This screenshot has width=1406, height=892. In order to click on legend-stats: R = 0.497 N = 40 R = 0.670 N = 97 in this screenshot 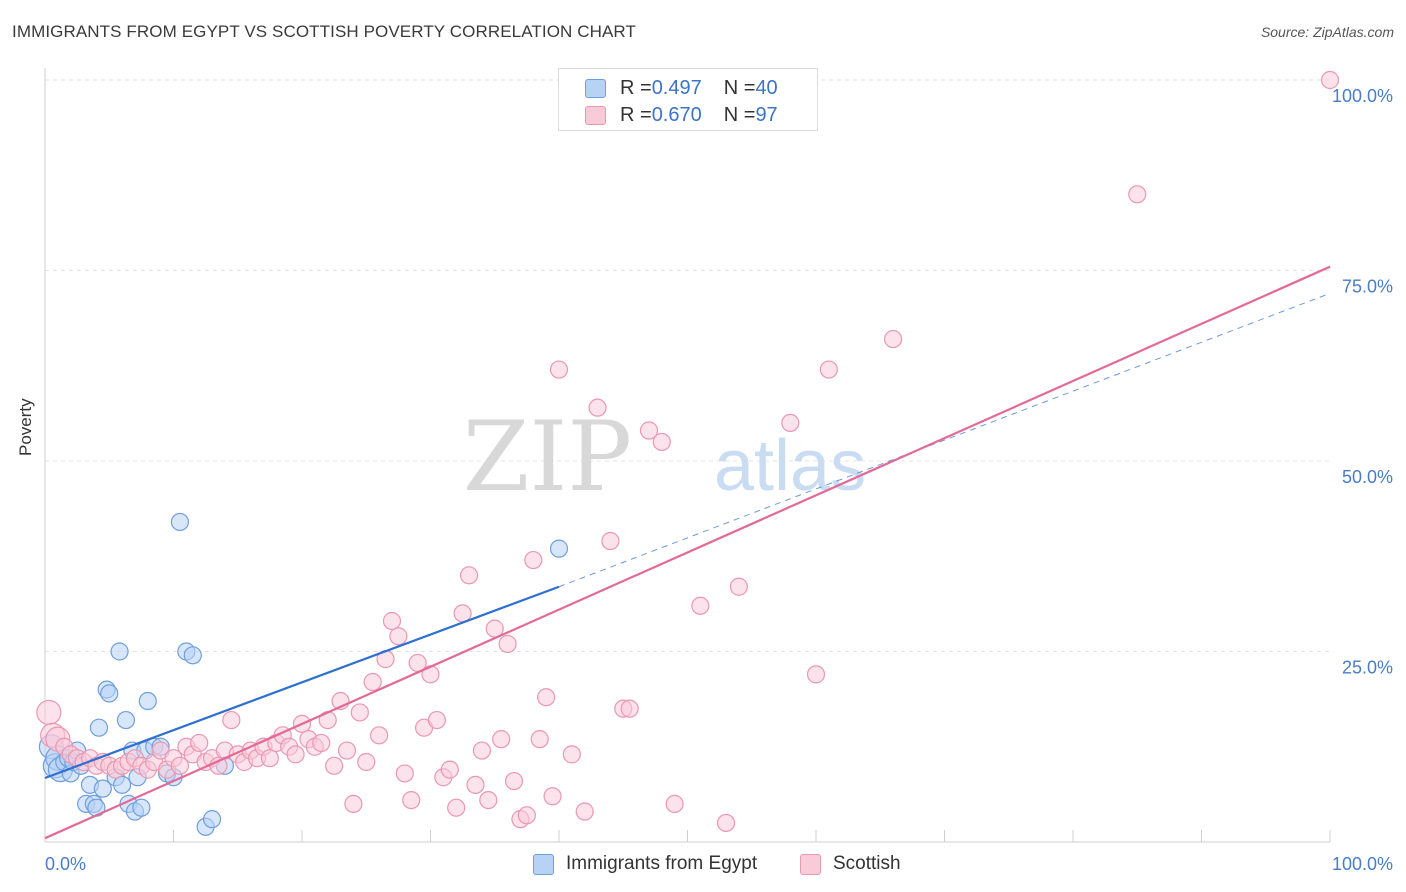, I will do `click(688, 99)`.